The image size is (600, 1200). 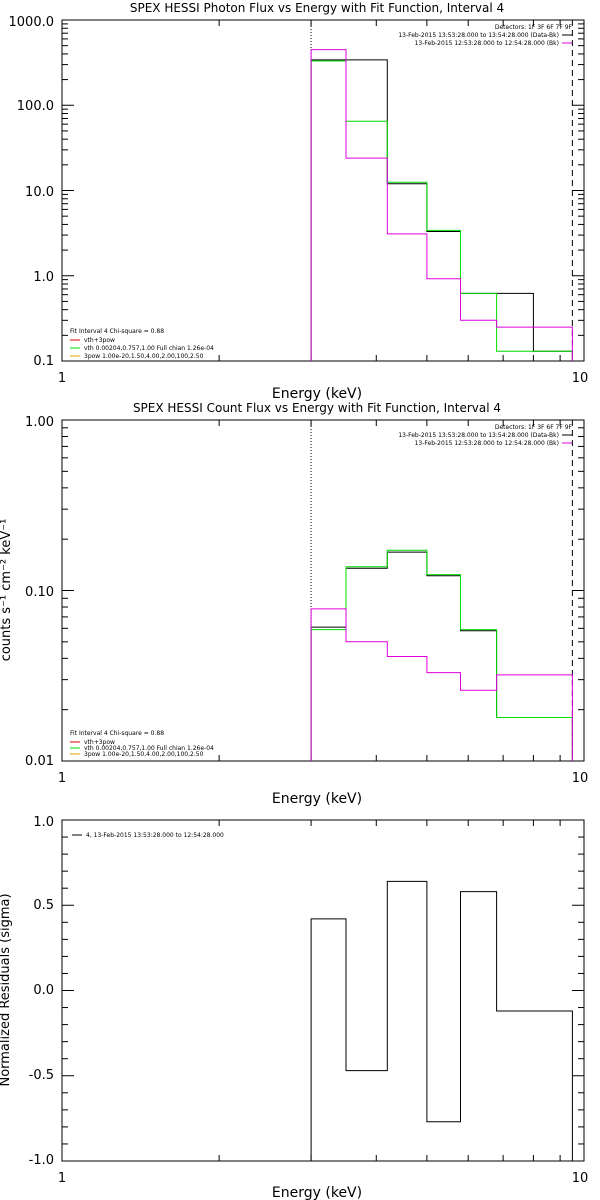 I want to click on photon-flux-series-2-step-line, so click(x=441, y=205).